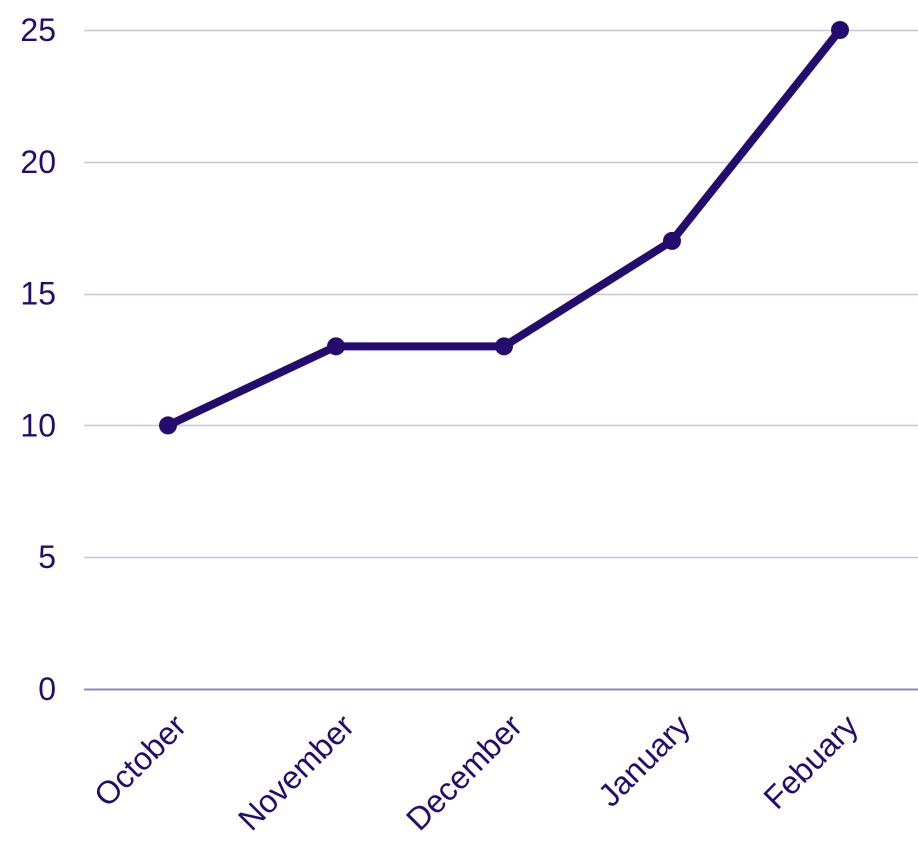 This screenshot has width=918, height=859. Describe the element at coordinates (38, 425) in the screenshot. I see `y-tick-label: 10` at that location.